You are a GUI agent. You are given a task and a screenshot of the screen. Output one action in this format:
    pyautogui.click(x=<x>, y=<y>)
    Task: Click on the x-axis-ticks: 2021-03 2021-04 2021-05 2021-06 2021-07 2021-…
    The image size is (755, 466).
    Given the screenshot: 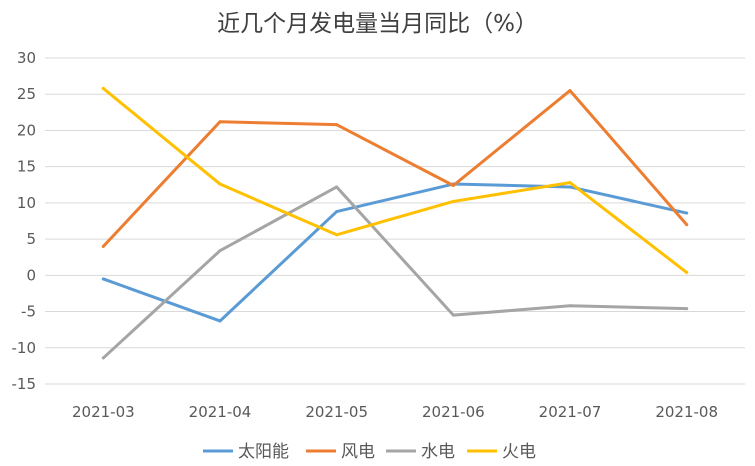 What is the action you would take?
    pyautogui.click(x=395, y=412)
    